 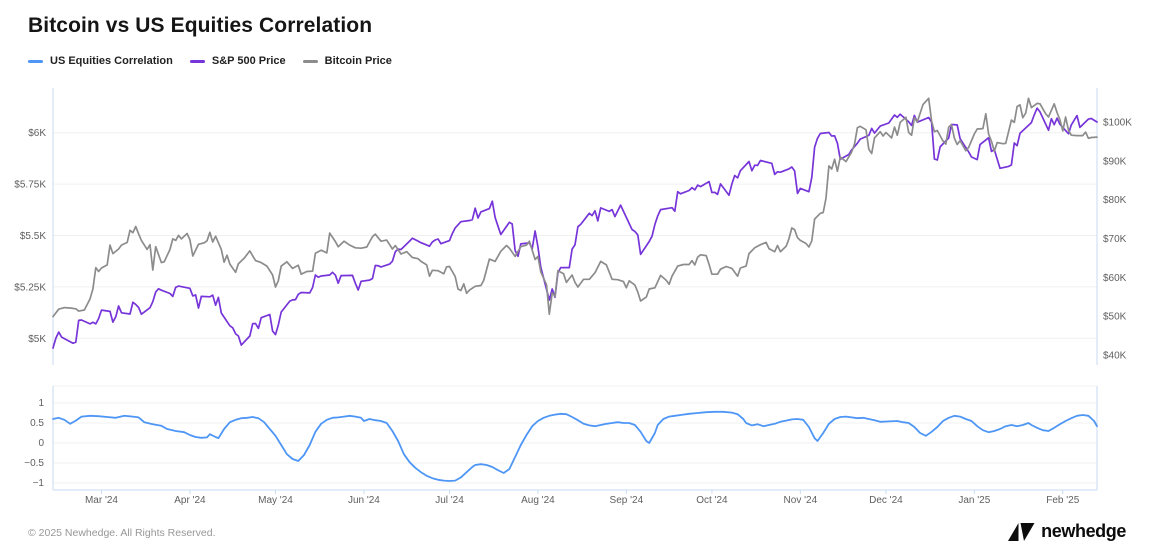 I want to click on x-axis-tick-label: May '24, so click(x=275, y=500).